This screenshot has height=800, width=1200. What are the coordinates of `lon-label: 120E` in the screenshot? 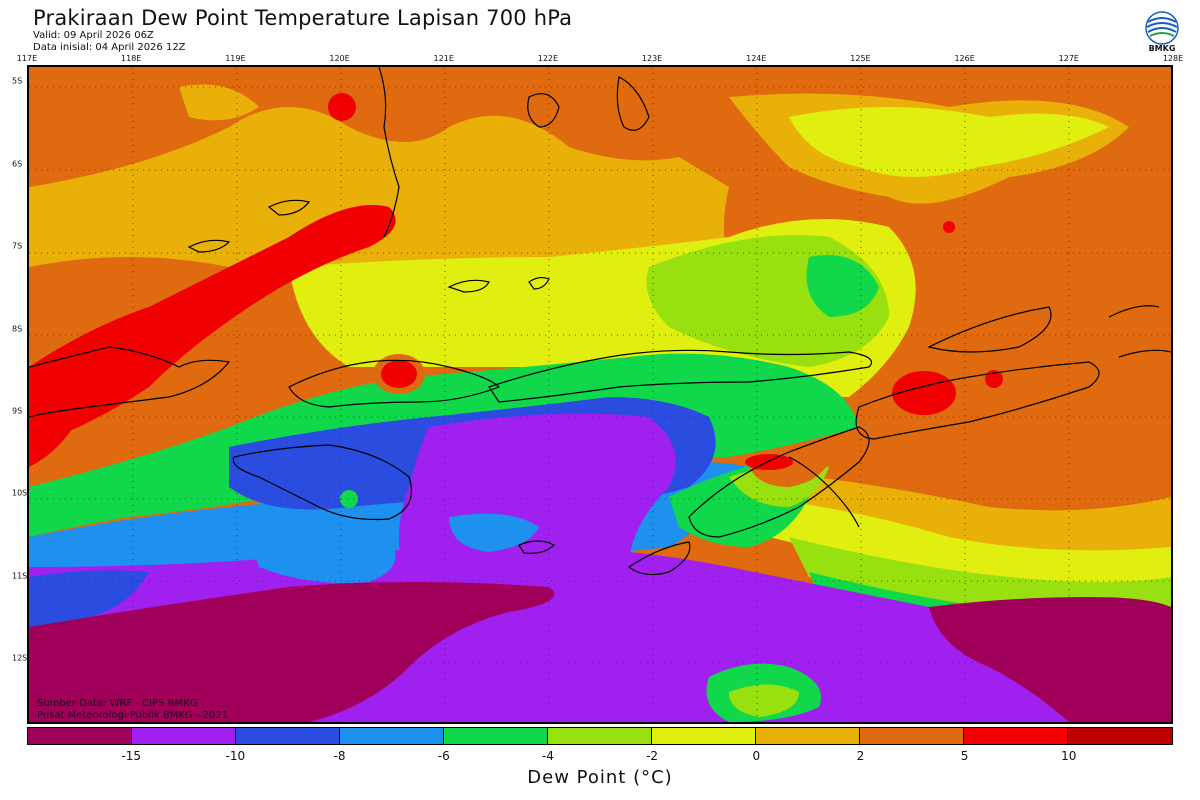 It's located at (339, 58).